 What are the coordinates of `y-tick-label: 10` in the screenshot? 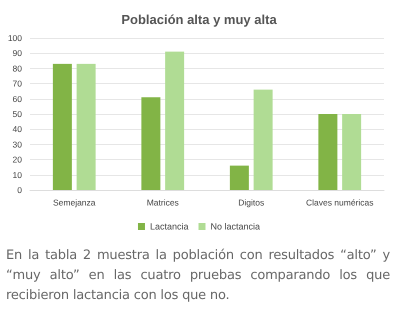 It's located at (17, 175).